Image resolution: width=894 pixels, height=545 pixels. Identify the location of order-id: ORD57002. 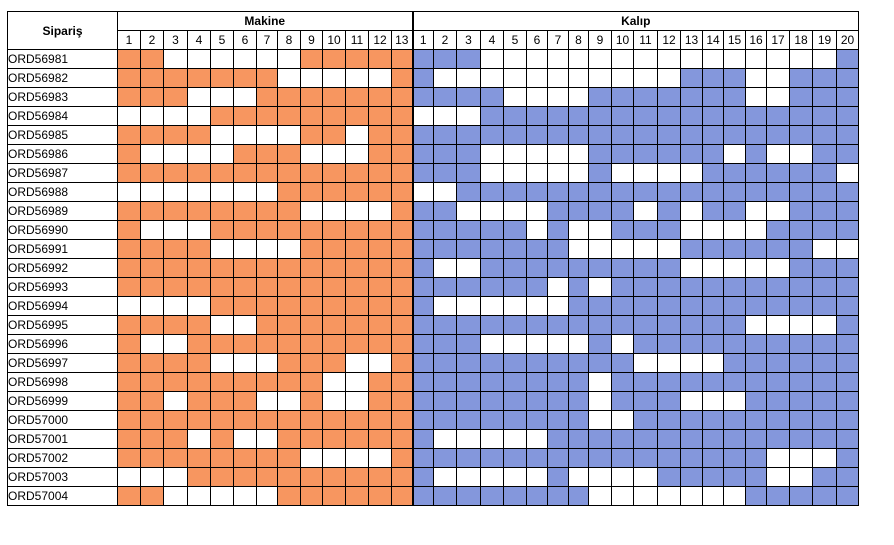
(62, 458).